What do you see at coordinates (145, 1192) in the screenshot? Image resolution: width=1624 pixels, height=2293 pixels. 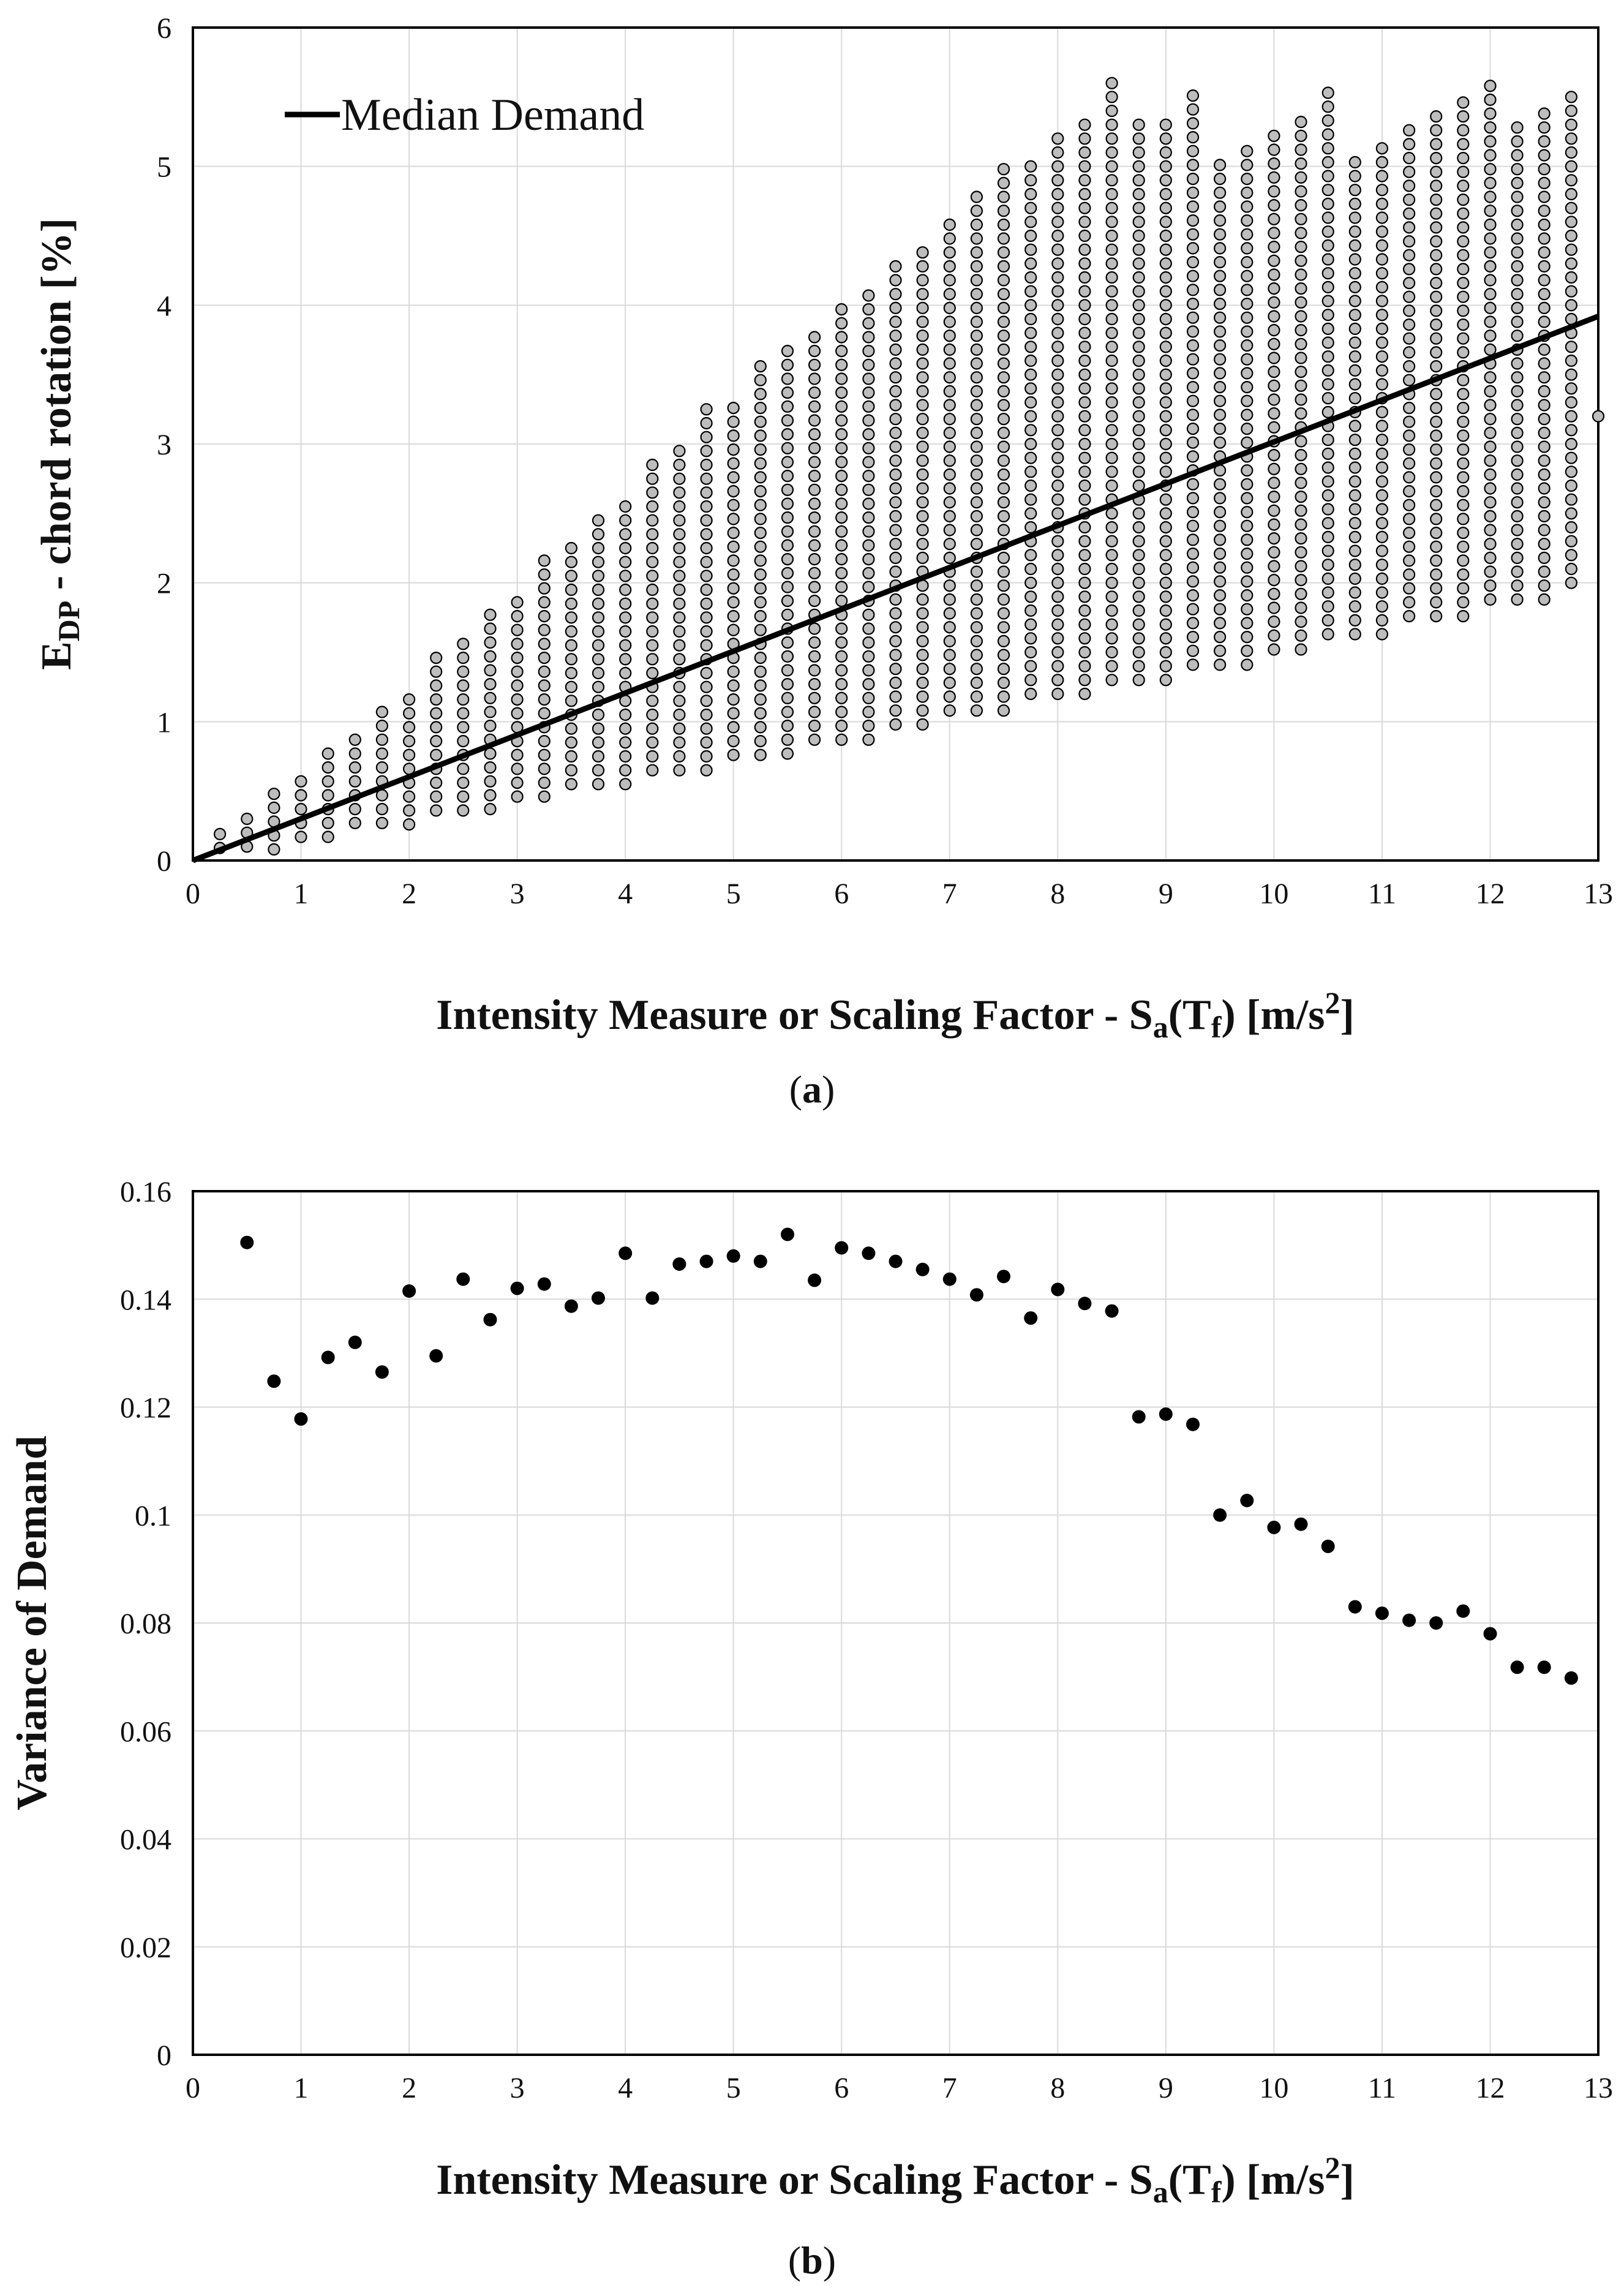 I see `y-tick-label: 0.16` at bounding box center [145, 1192].